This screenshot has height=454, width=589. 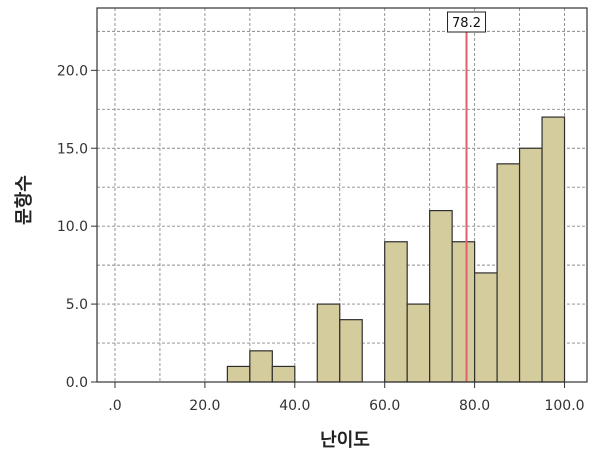 I want to click on reference-line-label: 78.2, so click(x=466, y=23).